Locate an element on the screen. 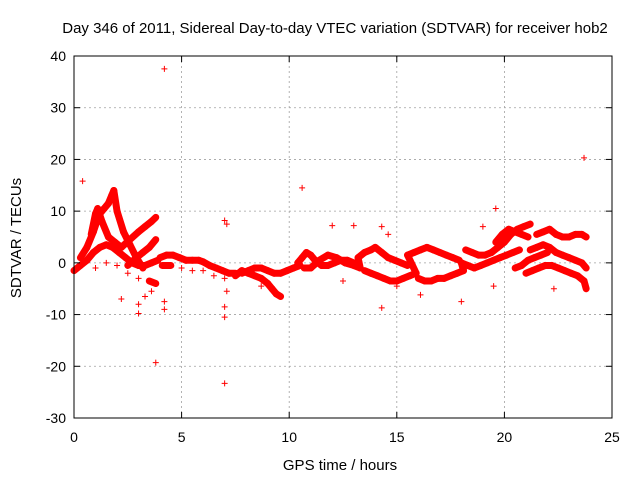 This screenshot has height=480, width=640. x-axis-label: GPS time / hours is located at coordinates (340, 465).